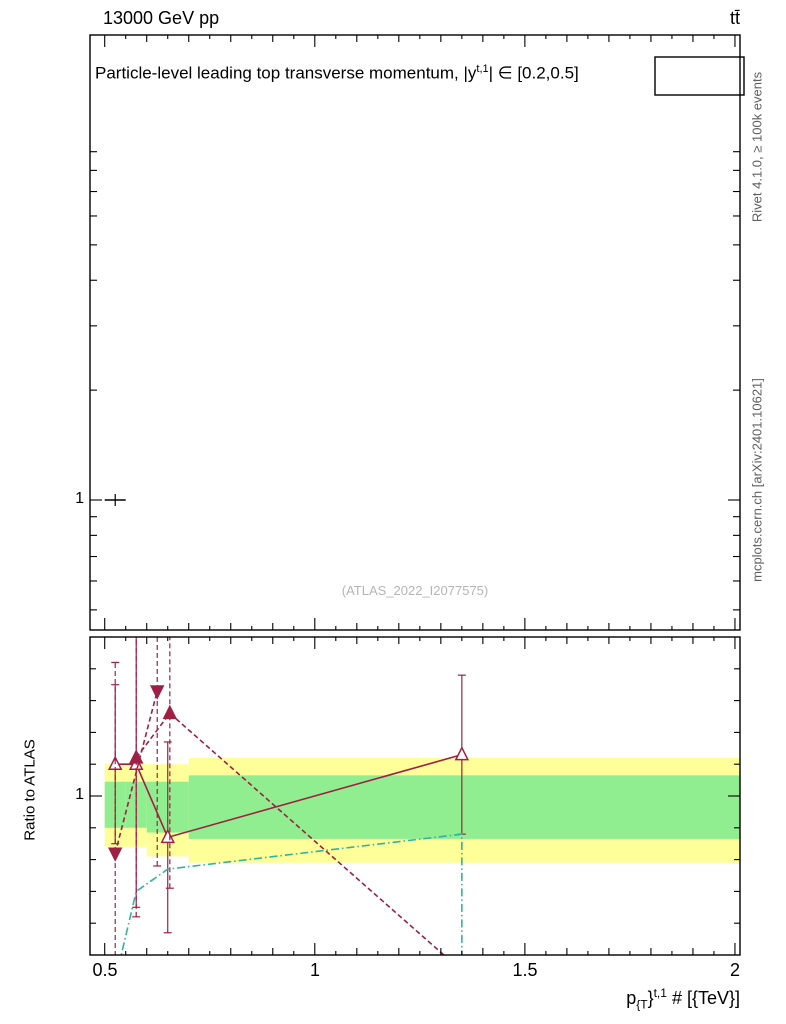 This screenshot has height=1024, width=786. Describe the element at coordinates (703, 998) in the screenshot. I see `x-axis-title-units: # [{TeV}]` at that location.